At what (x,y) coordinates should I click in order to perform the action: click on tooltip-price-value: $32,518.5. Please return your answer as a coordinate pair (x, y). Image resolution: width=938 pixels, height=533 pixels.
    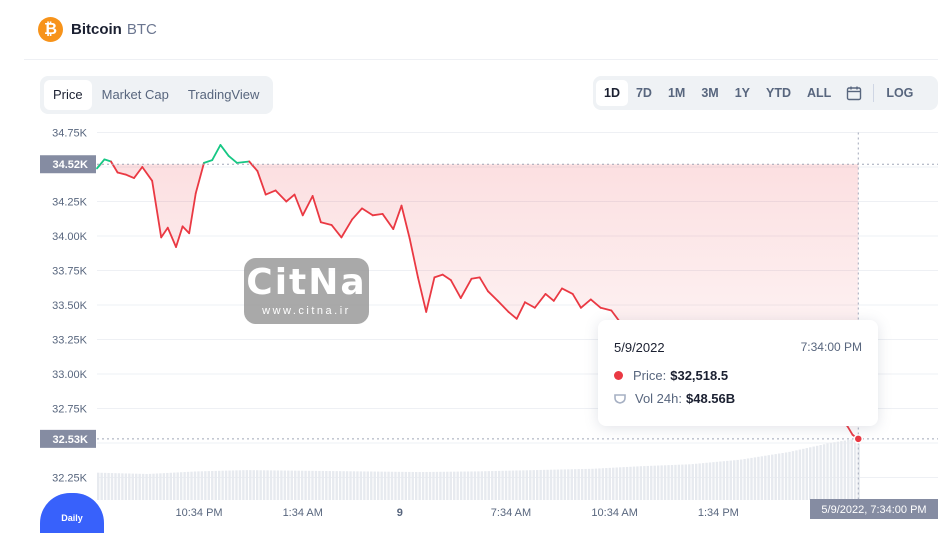
    Looking at the image, I should click on (699, 375).